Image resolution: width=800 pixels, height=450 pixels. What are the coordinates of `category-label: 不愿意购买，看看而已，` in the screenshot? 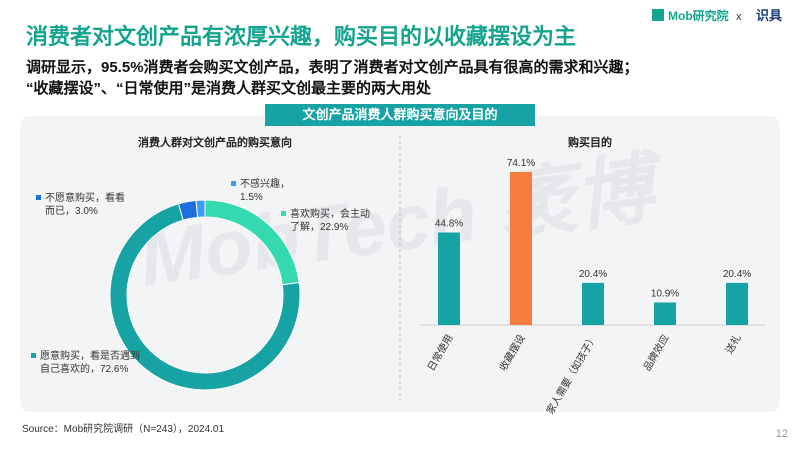 It's located at (85, 205).